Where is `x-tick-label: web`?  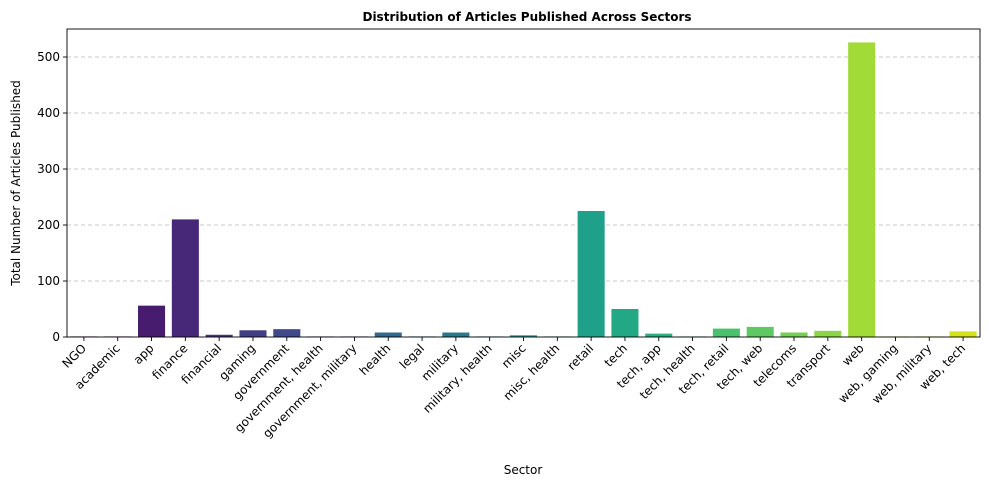
x-tick-label: web is located at coordinates (852, 354).